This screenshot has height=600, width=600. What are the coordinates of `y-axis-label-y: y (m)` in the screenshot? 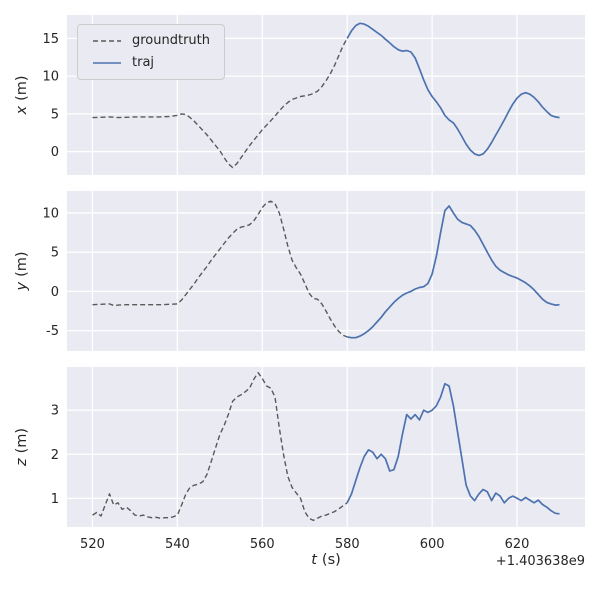 It's located at (22, 270).